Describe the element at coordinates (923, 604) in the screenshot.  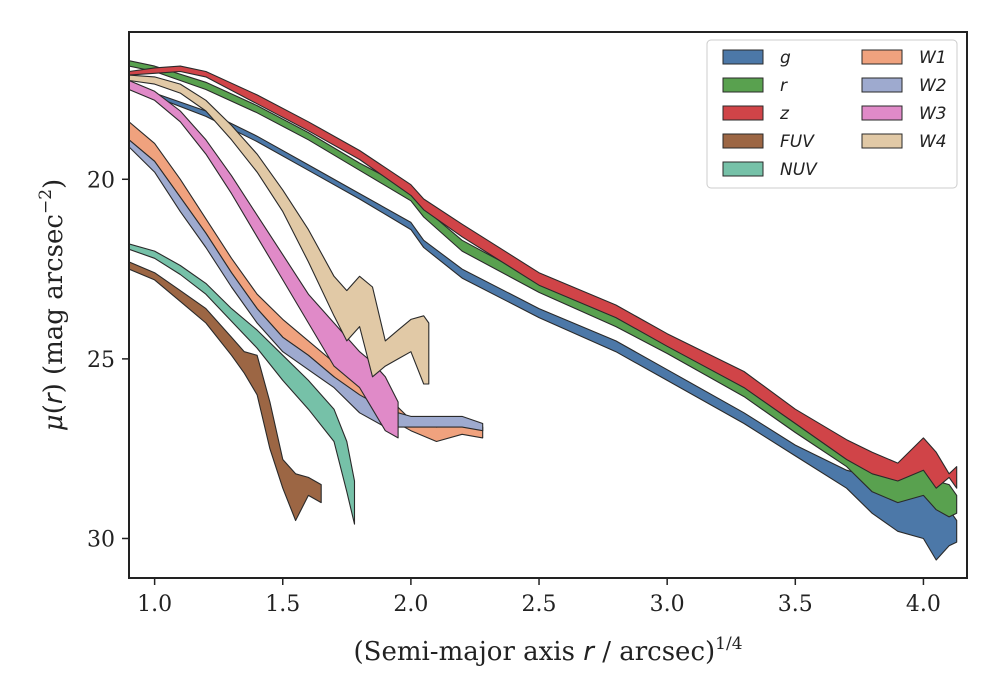
I see `x-tick-label: 4.0` at that location.